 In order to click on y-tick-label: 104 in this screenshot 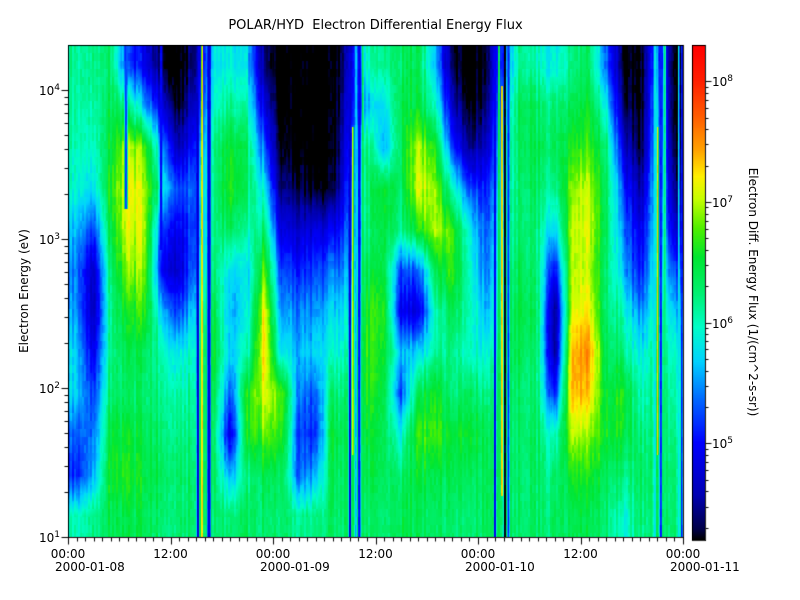, I will do `click(49, 90)`.